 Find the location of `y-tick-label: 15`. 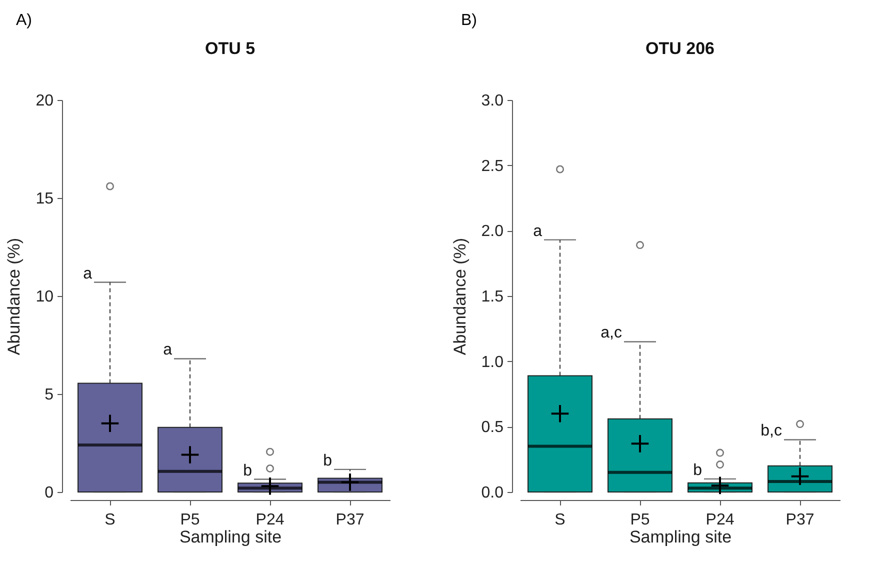

y-tick-label: 15 is located at coordinates (45, 199).